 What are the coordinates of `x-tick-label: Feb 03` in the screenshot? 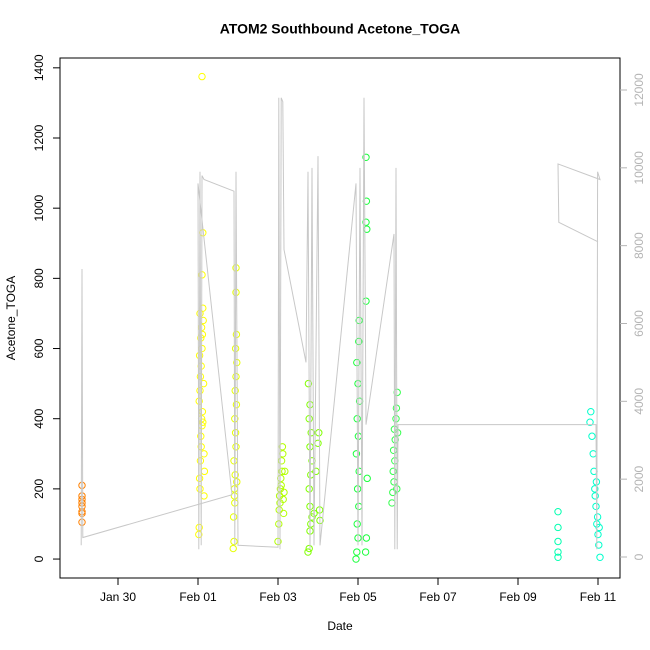 It's located at (278, 597).